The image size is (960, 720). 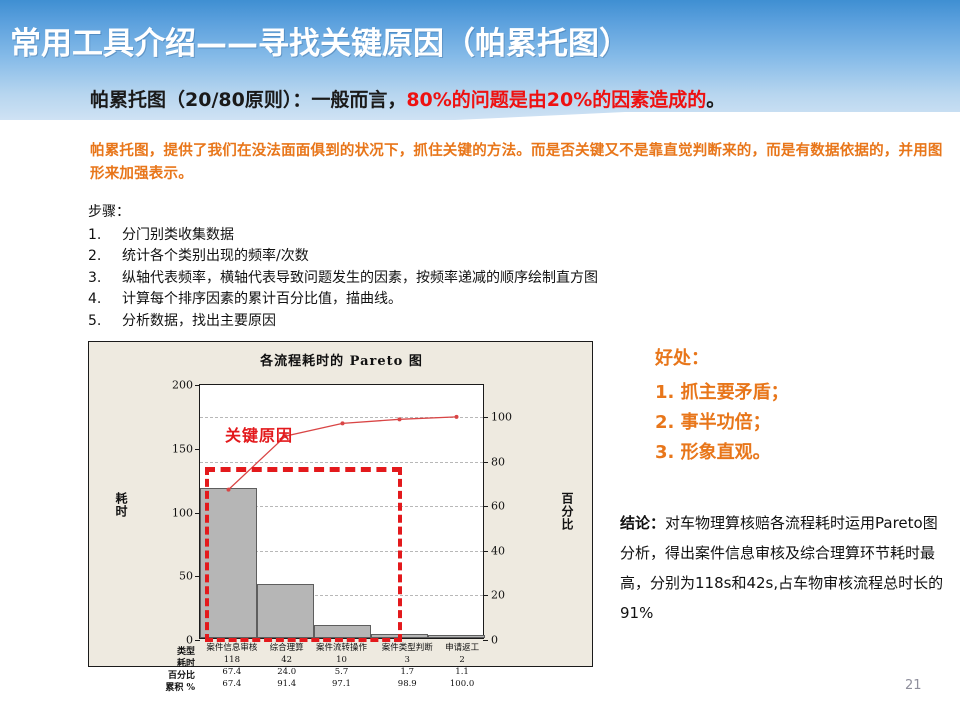 What do you see at coordinates (913, 685) in the screenshot?
I see `page-number: 21` at bounding box center [913, 685].